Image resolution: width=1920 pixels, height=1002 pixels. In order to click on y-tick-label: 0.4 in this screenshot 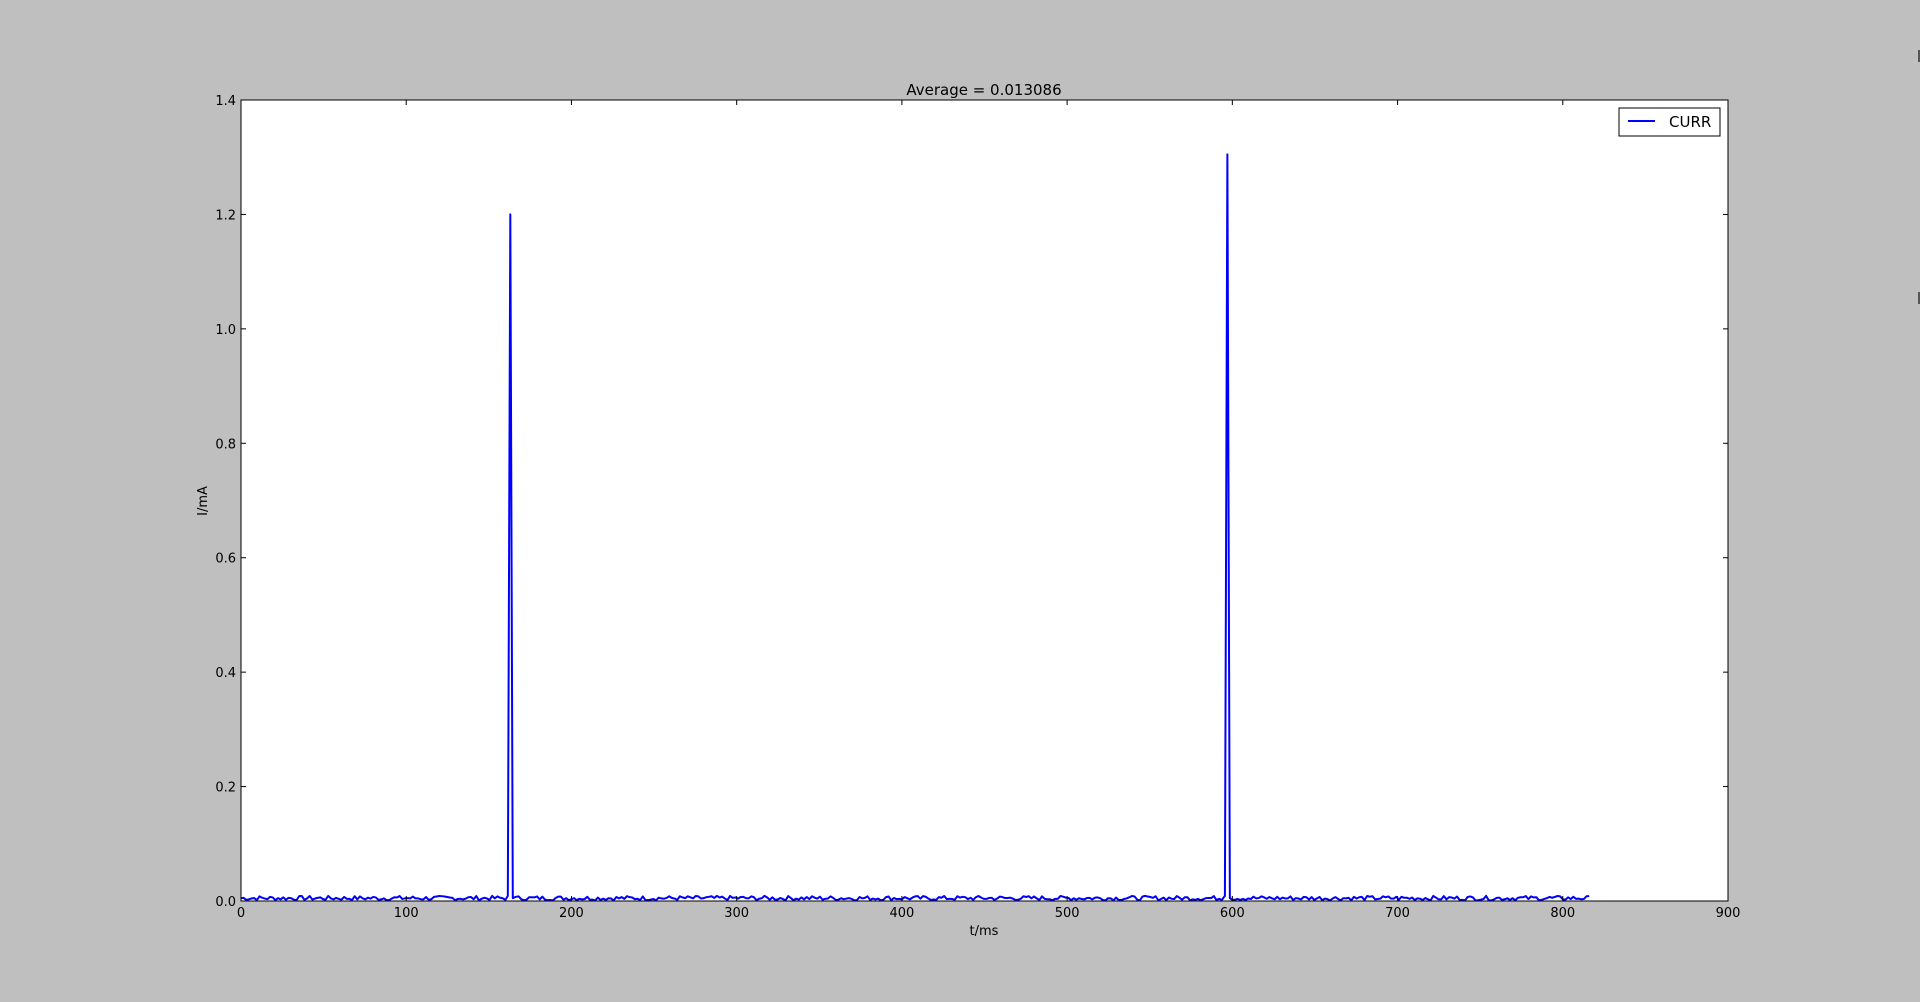, I will do `click(225, 673)`.